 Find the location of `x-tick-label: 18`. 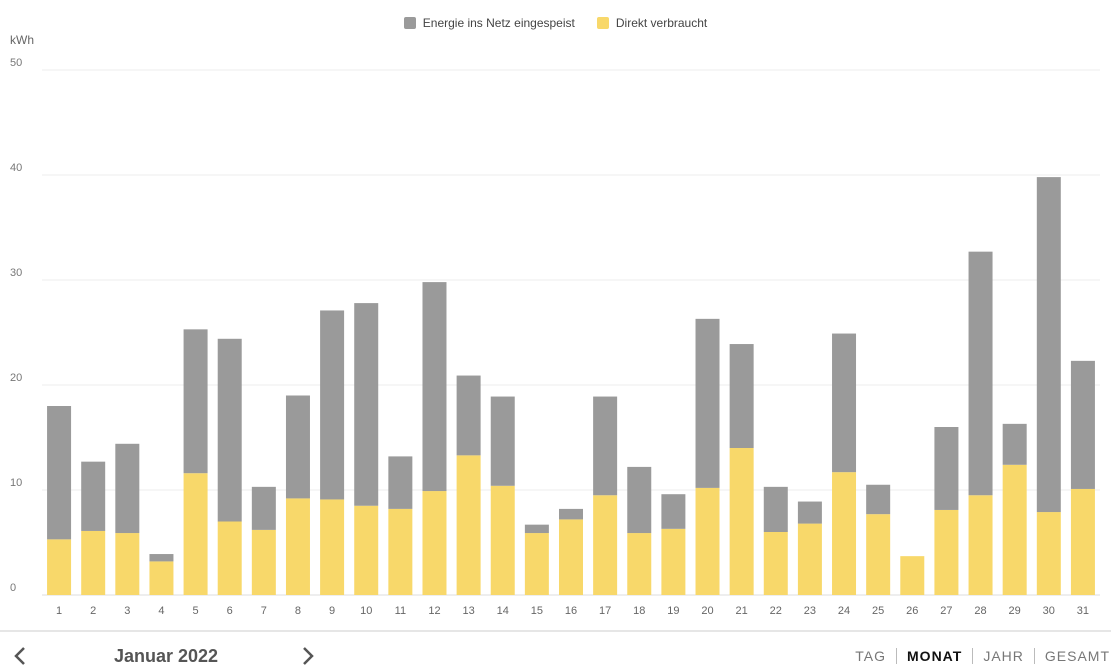

x-tick-label: 18 is located at coordinates (639, 611).